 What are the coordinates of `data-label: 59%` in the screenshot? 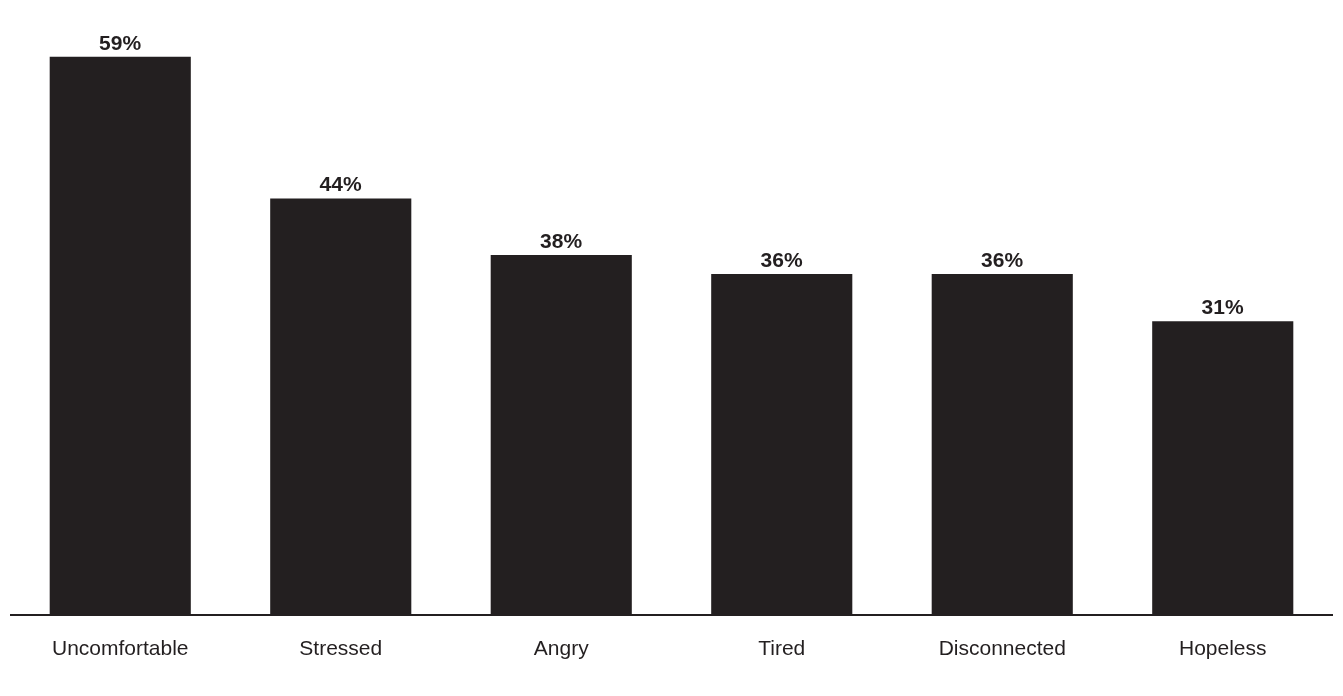 It's located at (120, 42).